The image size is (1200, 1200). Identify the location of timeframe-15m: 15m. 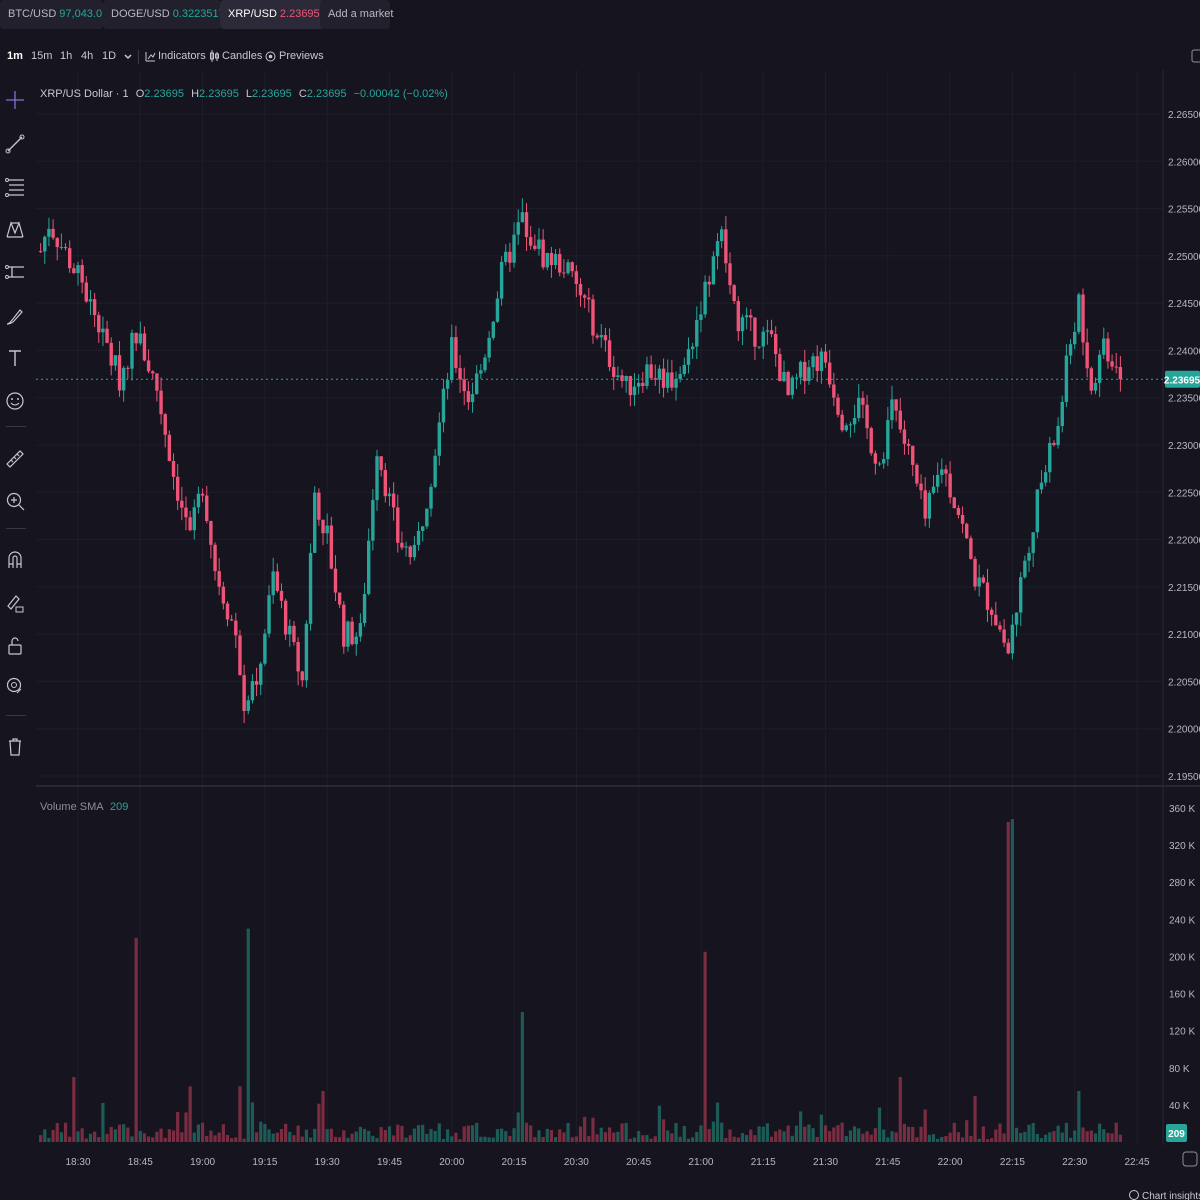
(42, 56).